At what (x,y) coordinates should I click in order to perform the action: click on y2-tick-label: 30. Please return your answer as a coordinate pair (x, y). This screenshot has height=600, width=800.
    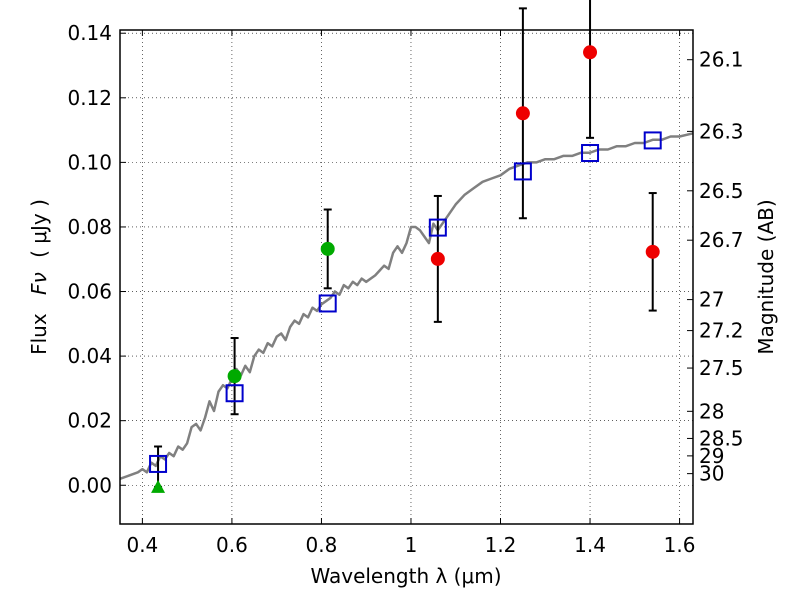
    Looking at the image, I should click on (711, 474).